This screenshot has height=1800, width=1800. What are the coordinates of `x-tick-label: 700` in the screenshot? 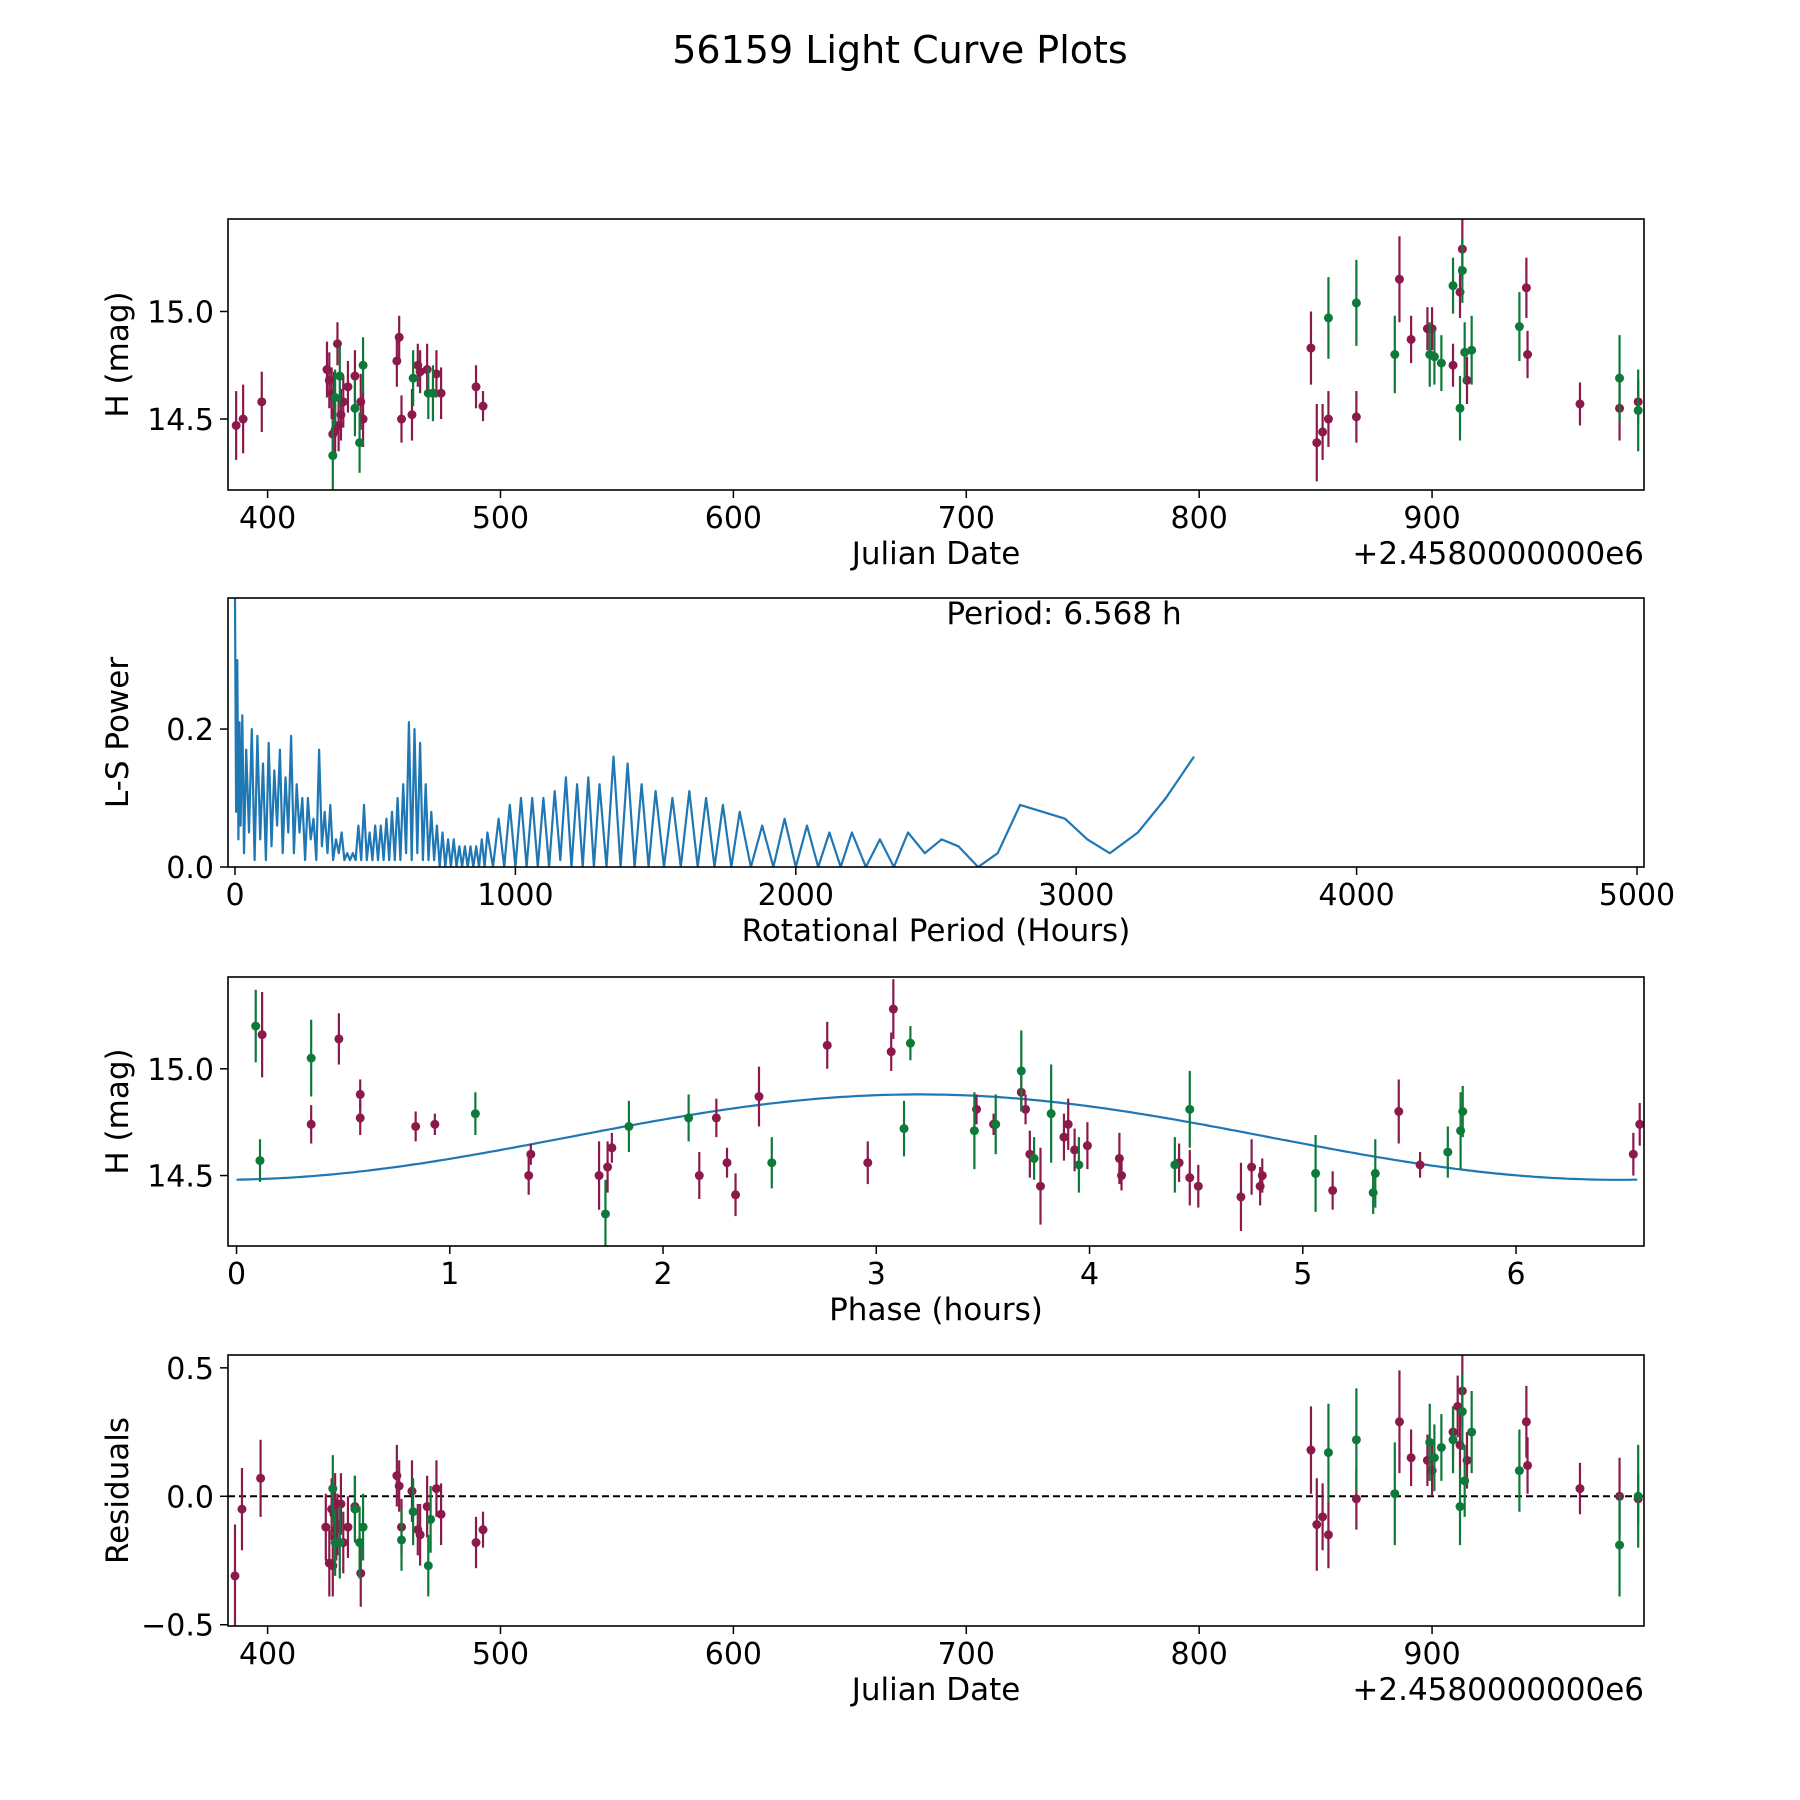 It's located at (966, 518).